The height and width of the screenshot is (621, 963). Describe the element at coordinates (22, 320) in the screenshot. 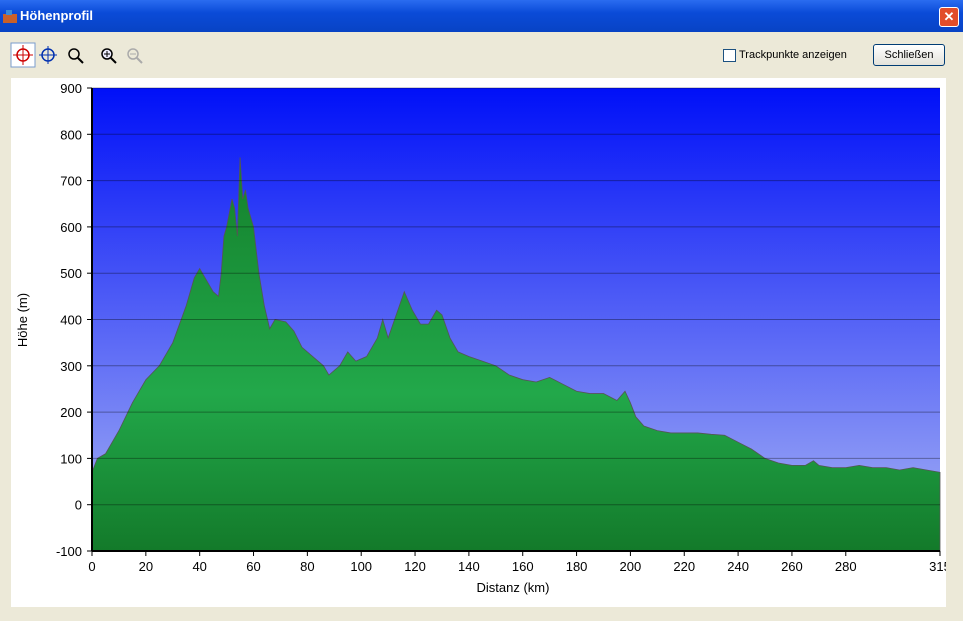

I see `y-axis-label: Höhe (m)` at that location.